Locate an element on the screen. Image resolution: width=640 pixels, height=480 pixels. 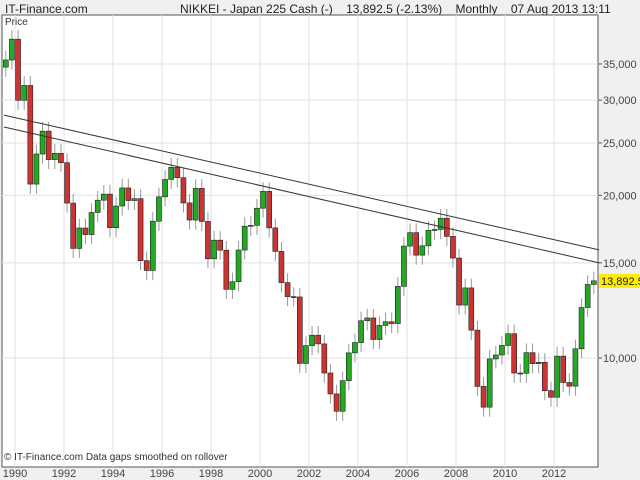
datetime: 07 Aug 2013 13:11 is located at coordinates (560, 9).